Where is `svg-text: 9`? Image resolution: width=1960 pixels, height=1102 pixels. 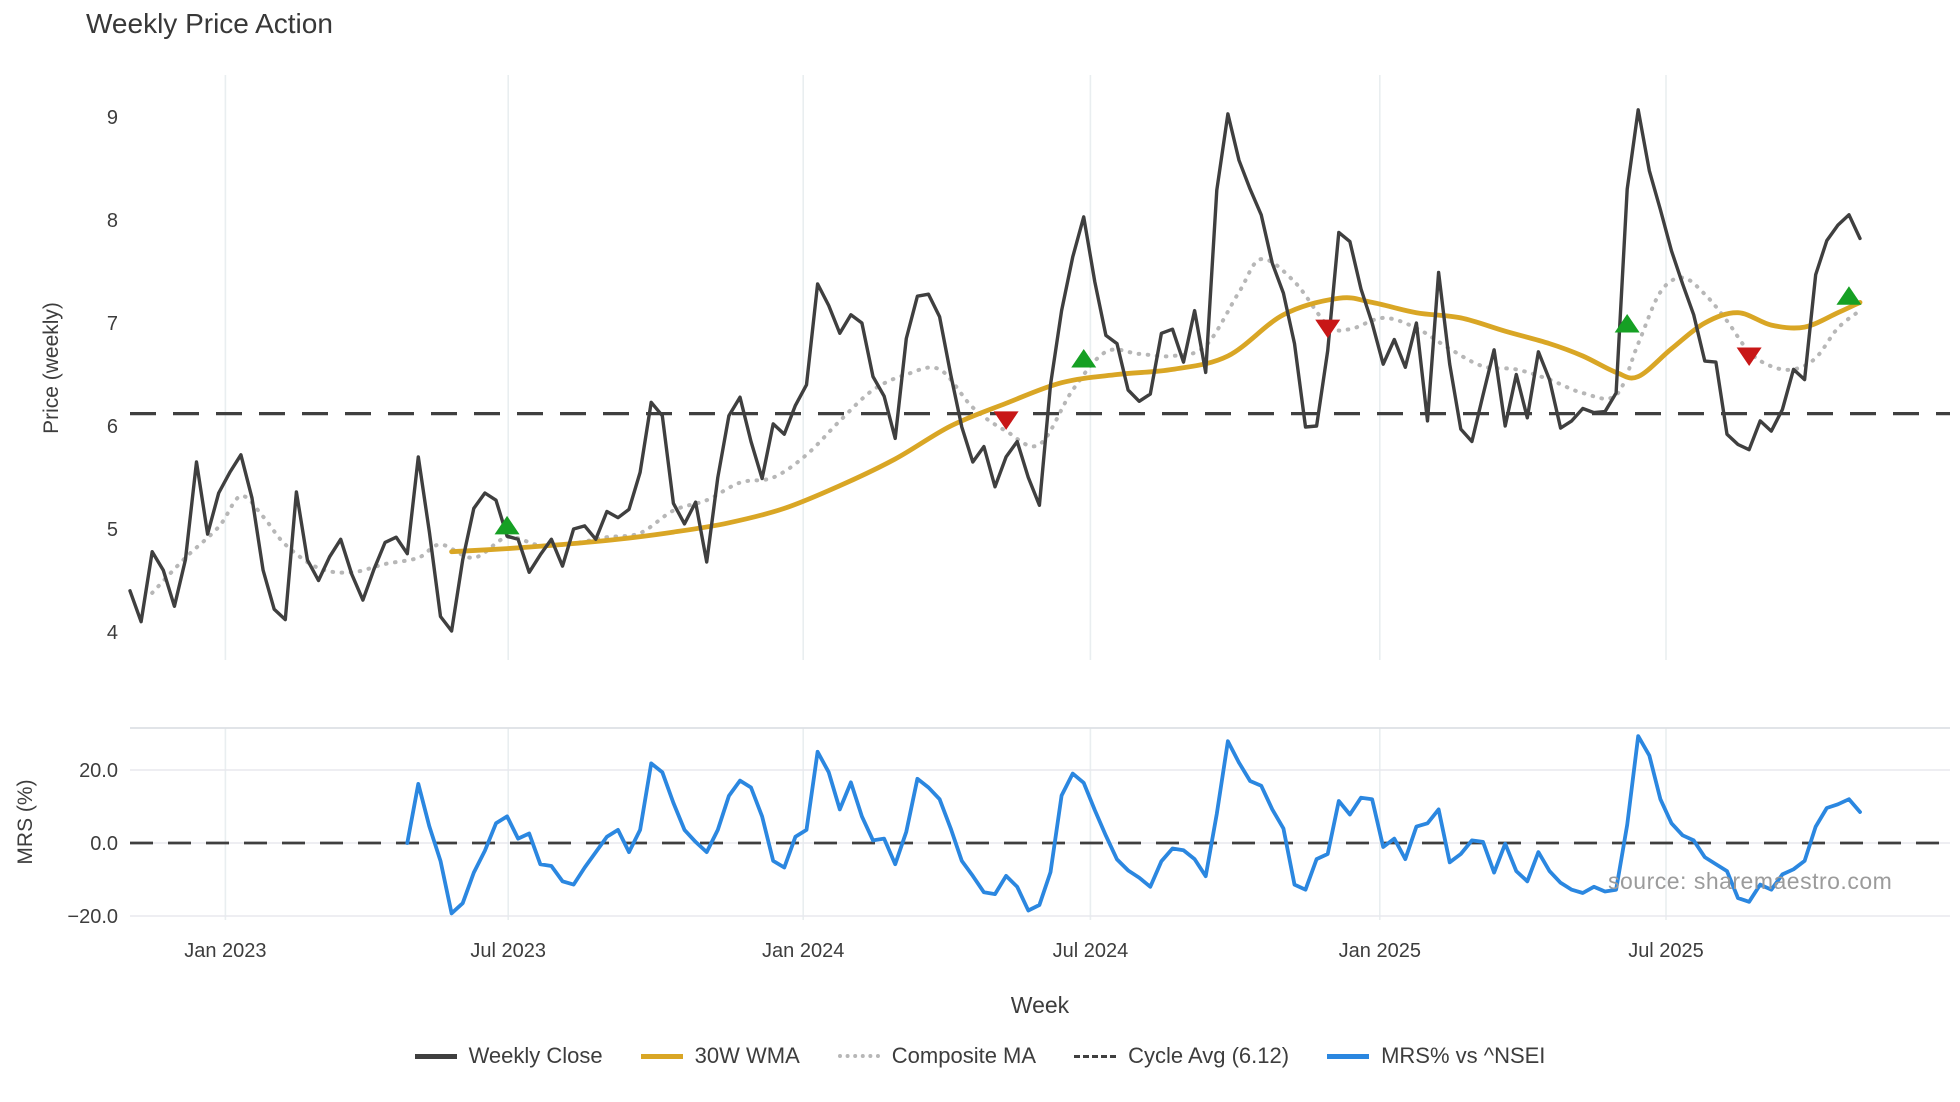 svg-text: 9 is located at coordinates (112, 118).